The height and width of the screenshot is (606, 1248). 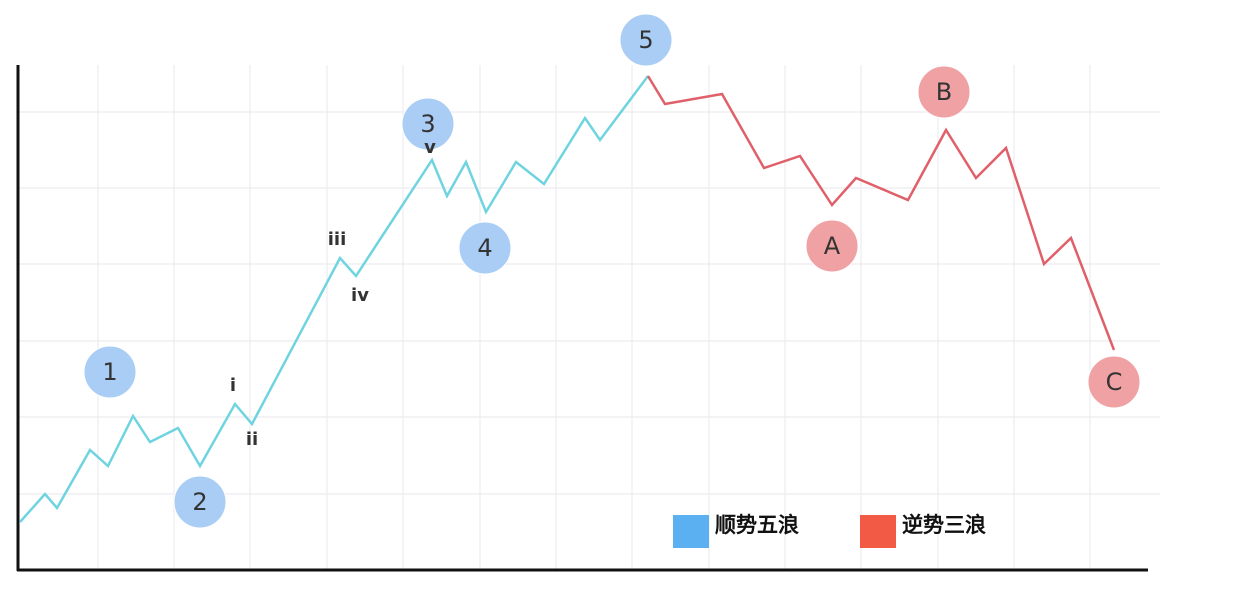 I want to click on wave-node: C, so click(x=1114, y=382).